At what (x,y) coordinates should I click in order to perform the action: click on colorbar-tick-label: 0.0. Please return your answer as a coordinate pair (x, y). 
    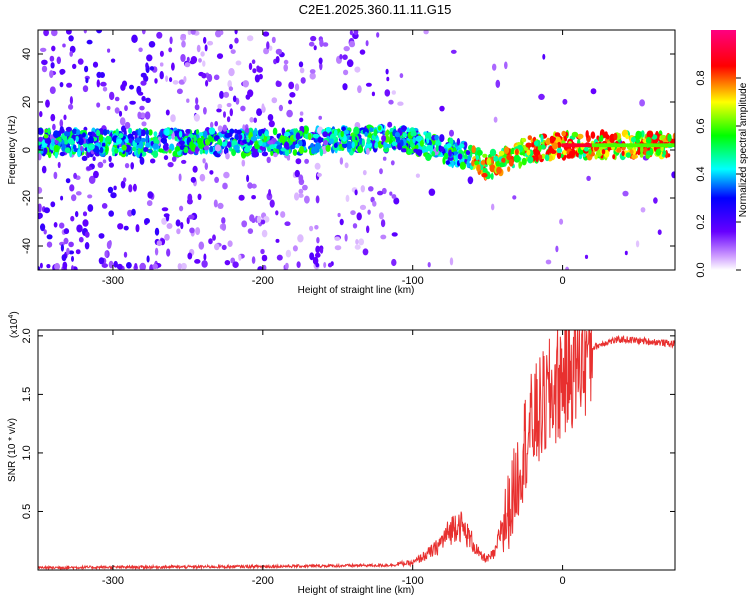
    Looking at the image, I should click on (701, 269).